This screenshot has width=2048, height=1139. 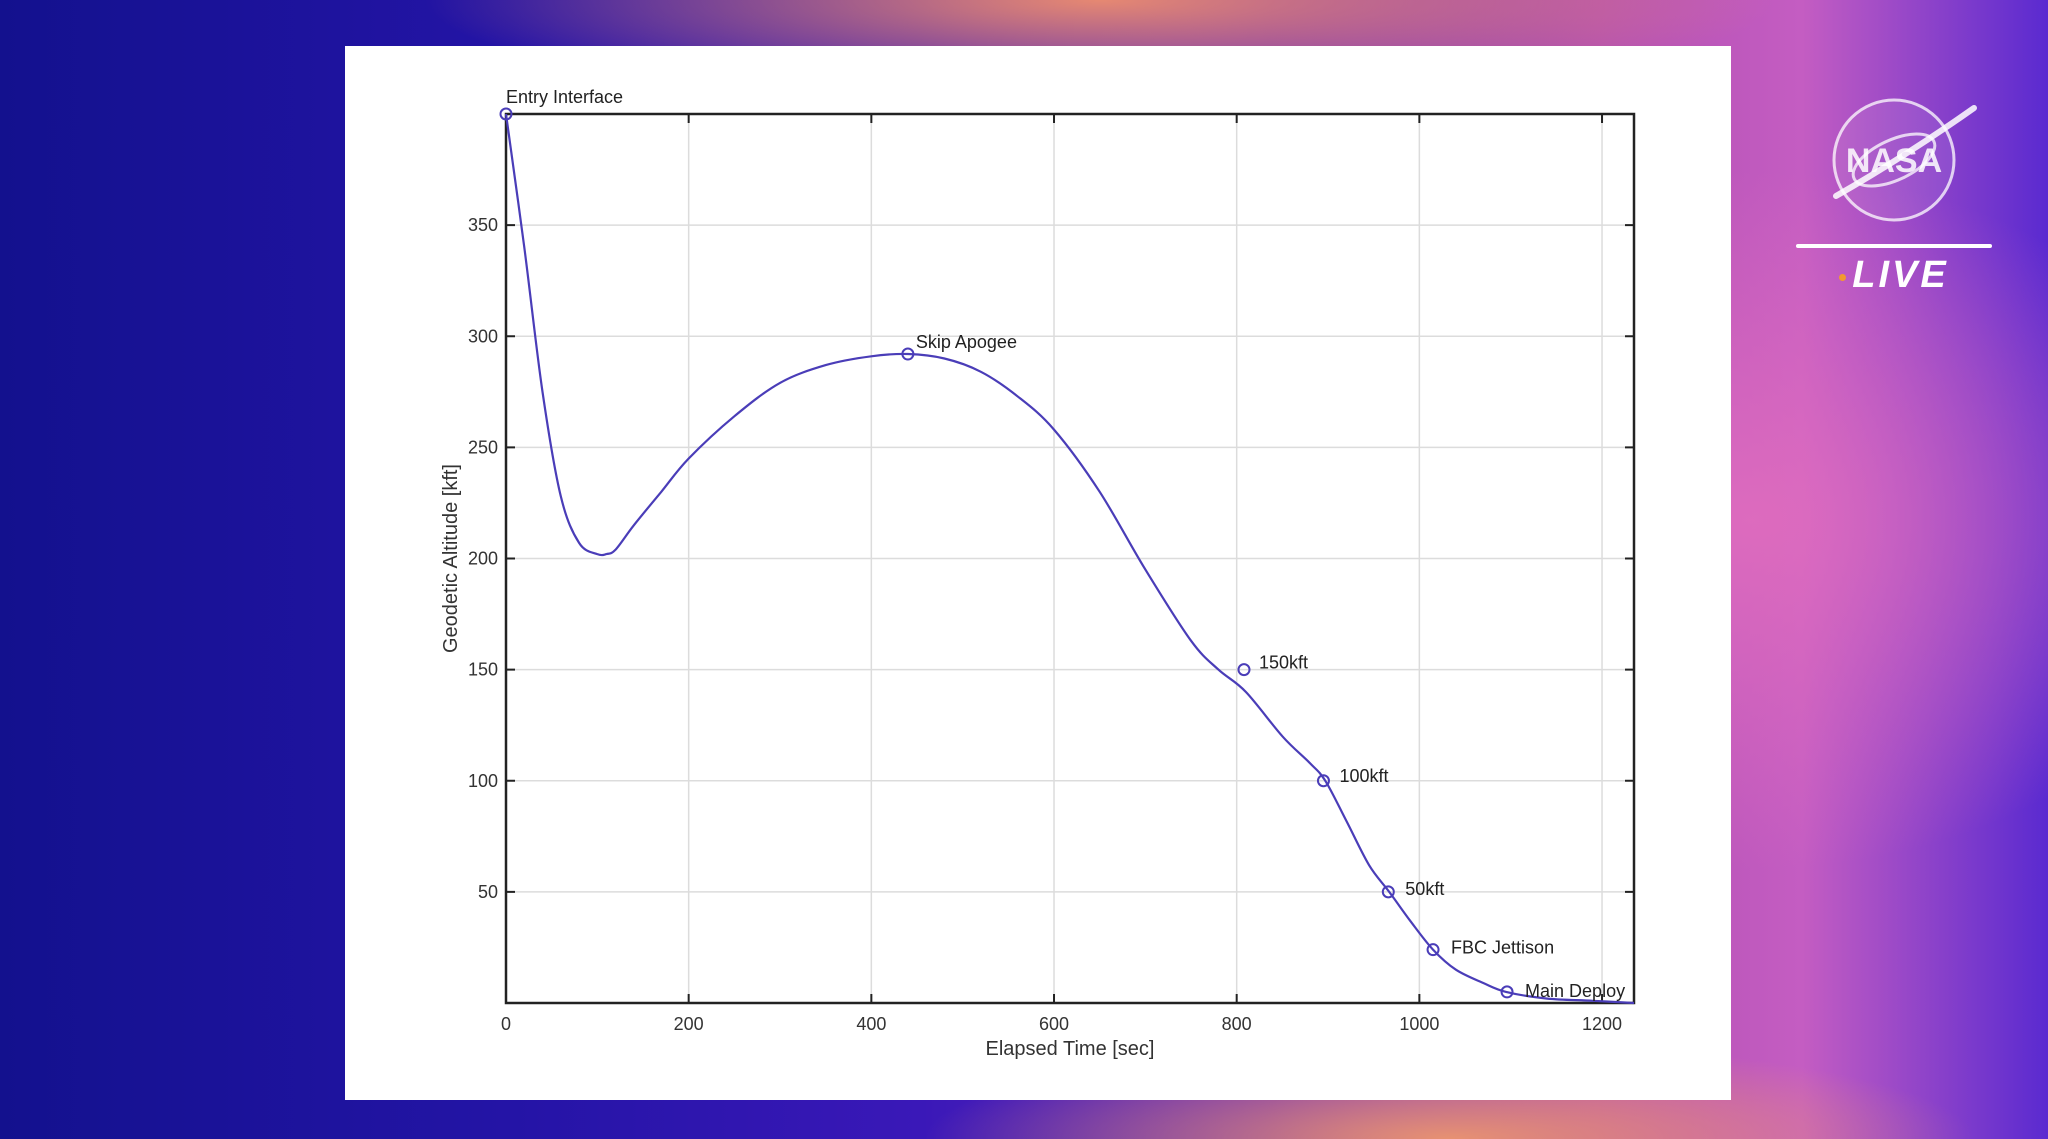 I want to click on y-tick-label: 350, so click(x=483, y=225).